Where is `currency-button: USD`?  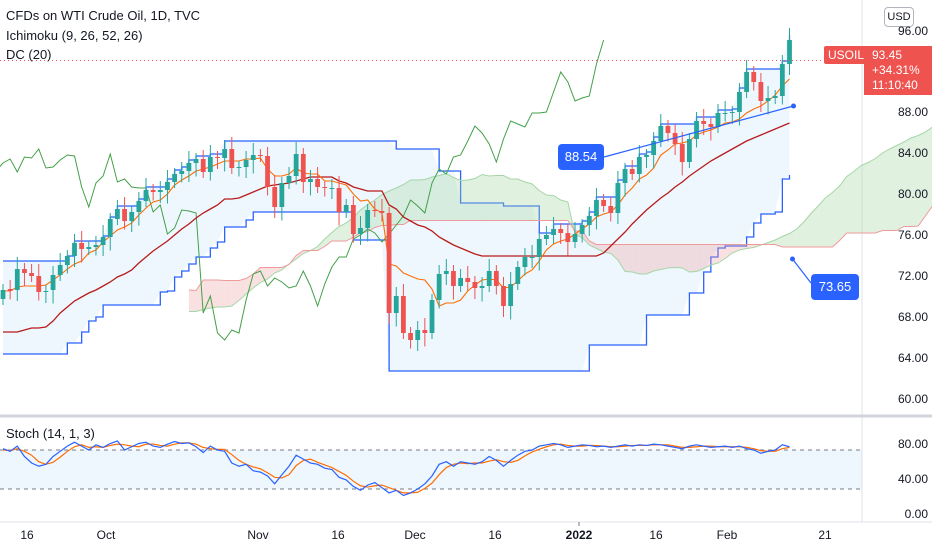
currency-button: USD is located at coordinates (899, 17).